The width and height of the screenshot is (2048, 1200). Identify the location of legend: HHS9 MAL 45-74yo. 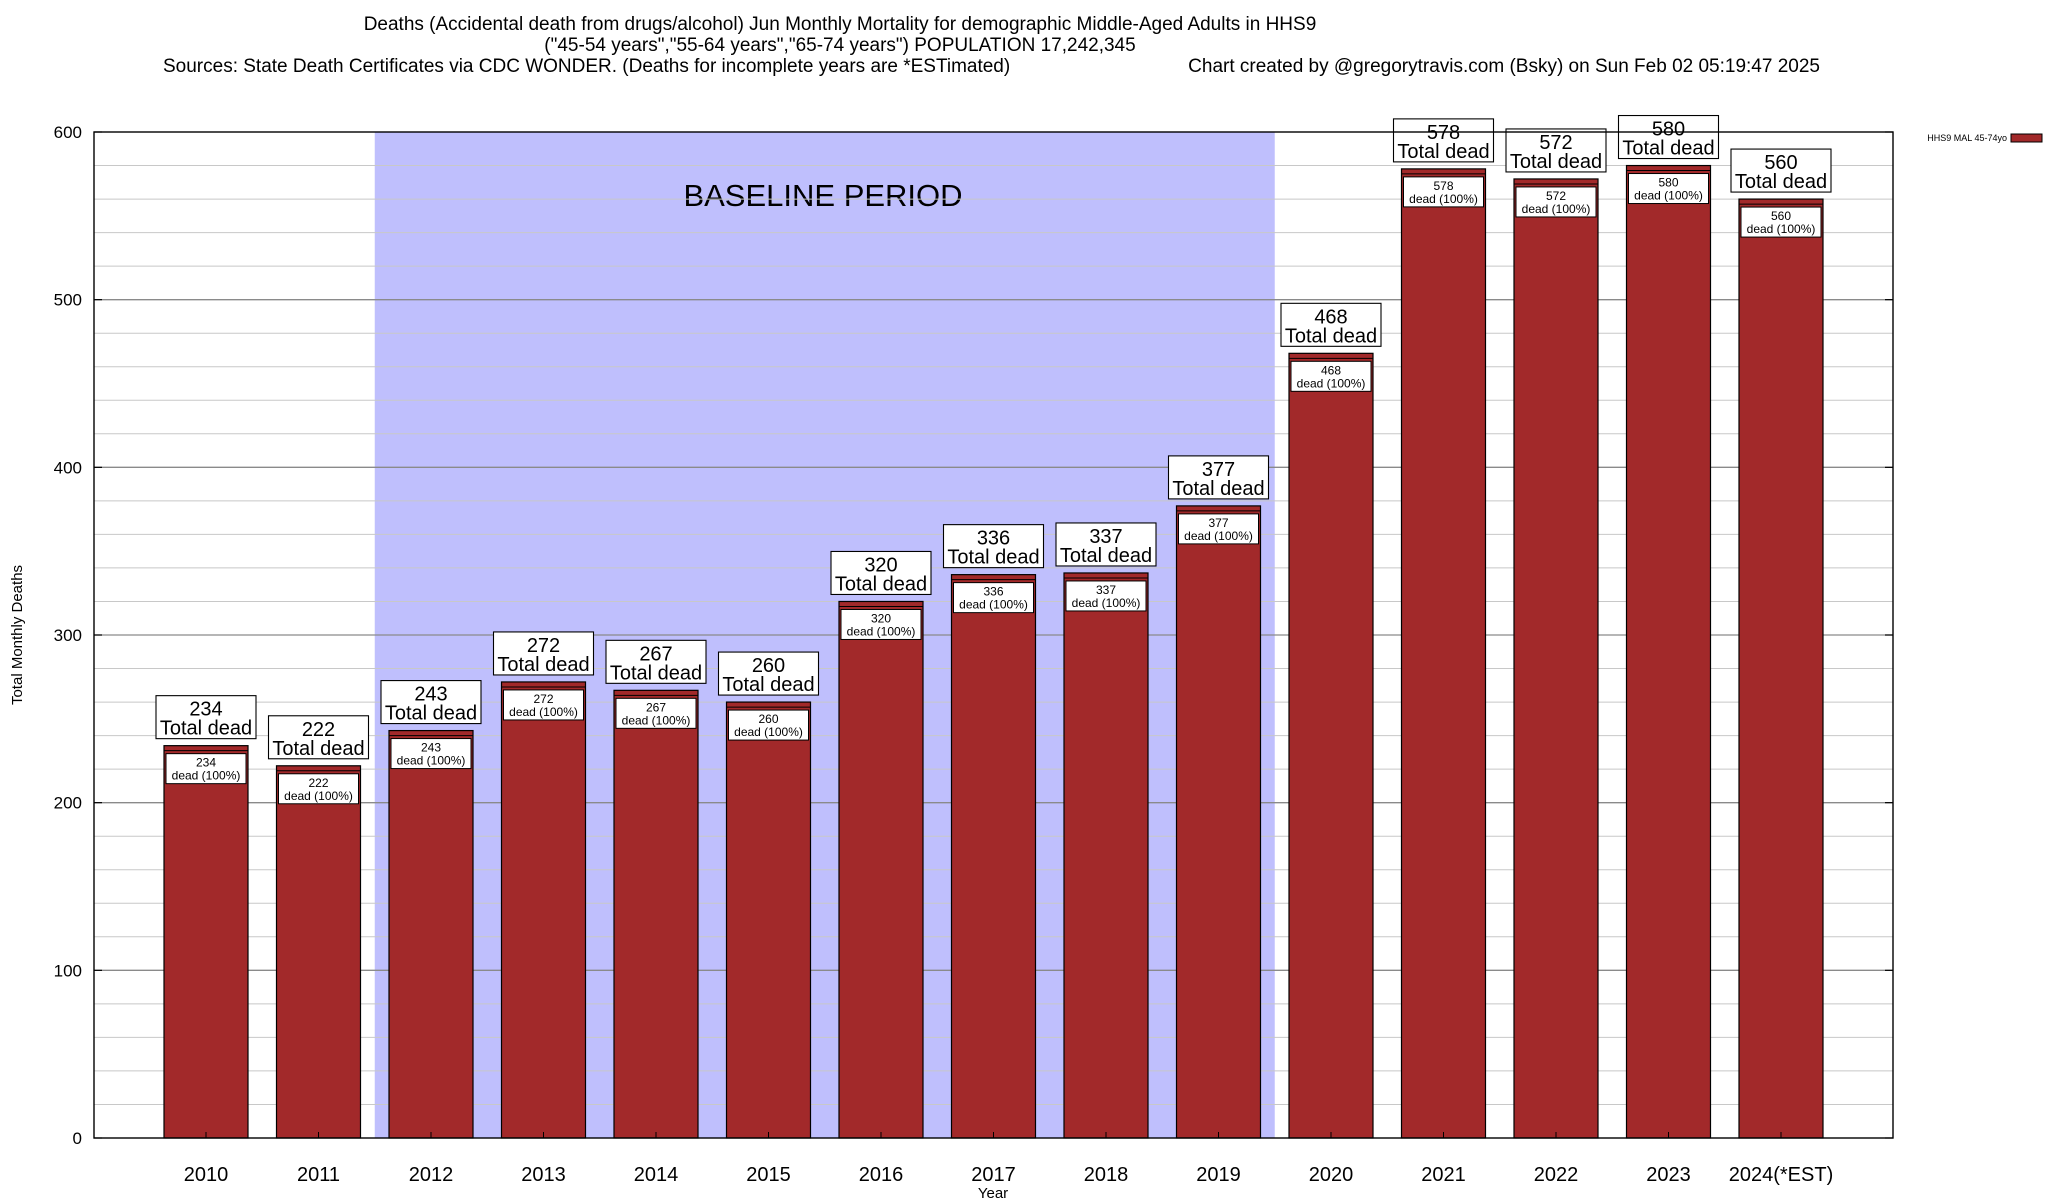
(1985, 138).